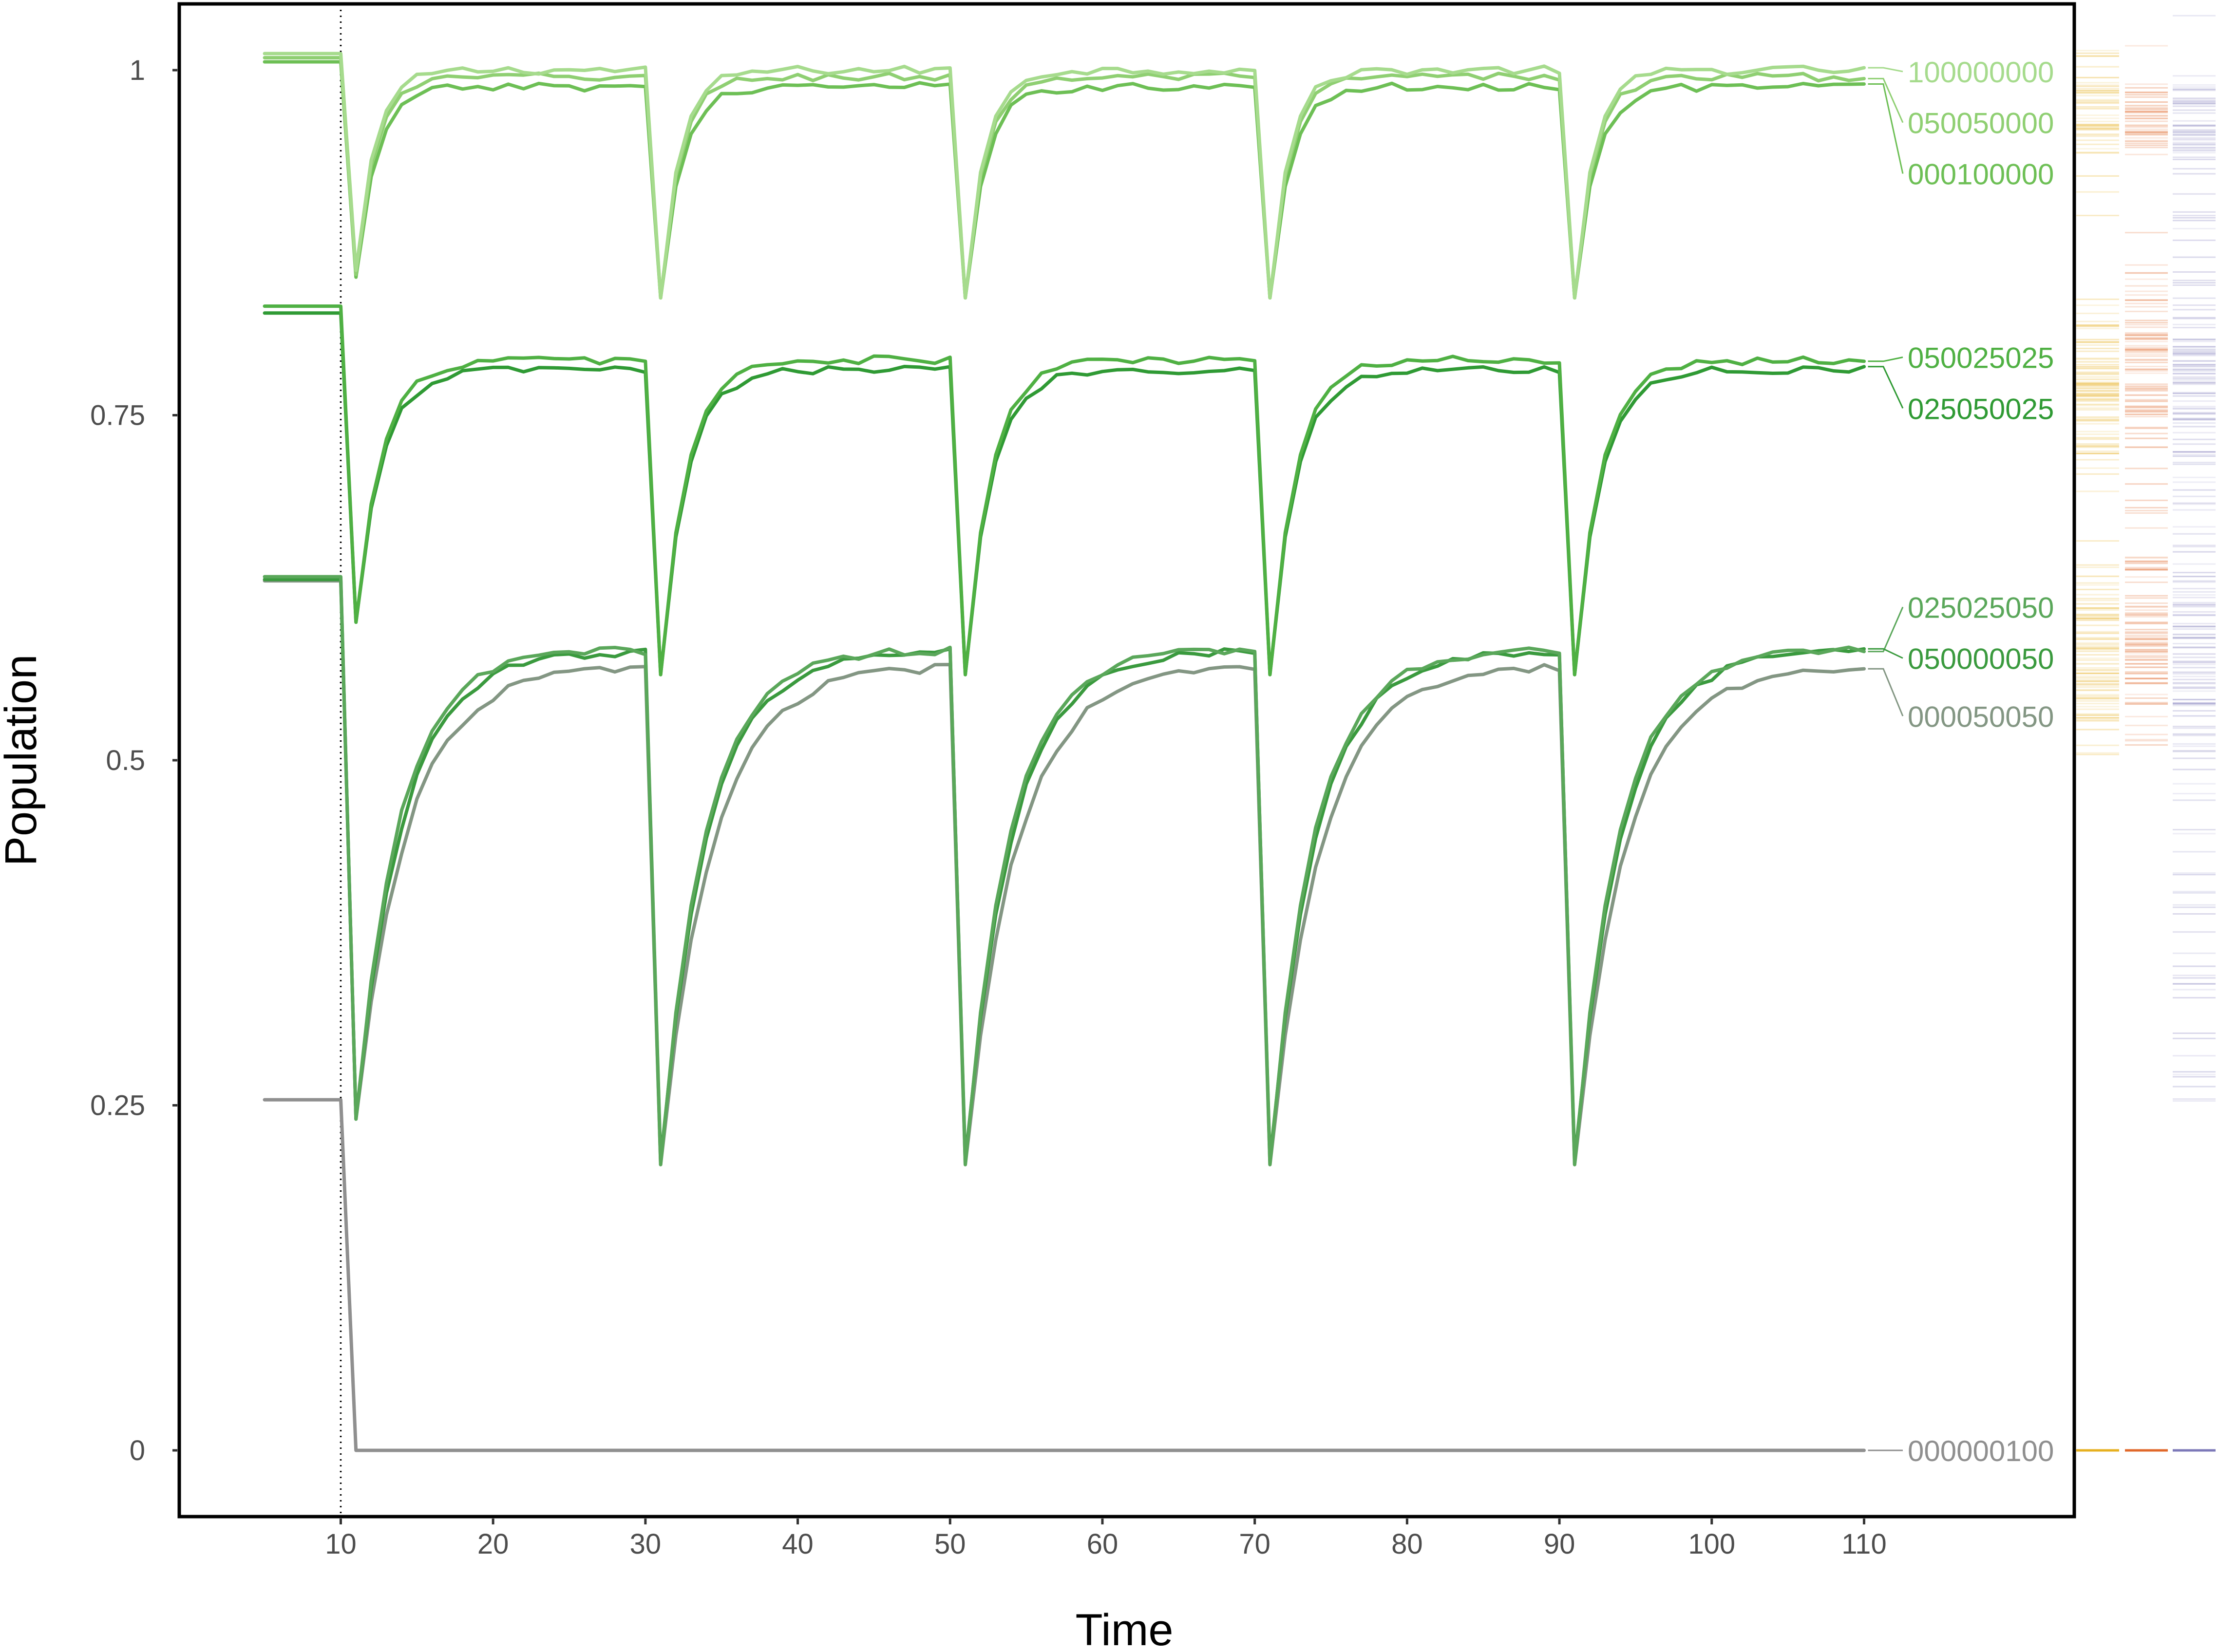 This screenshot has height=1652, width=2218. I want to click on x-tick-label: 50, so click(950, 1544).